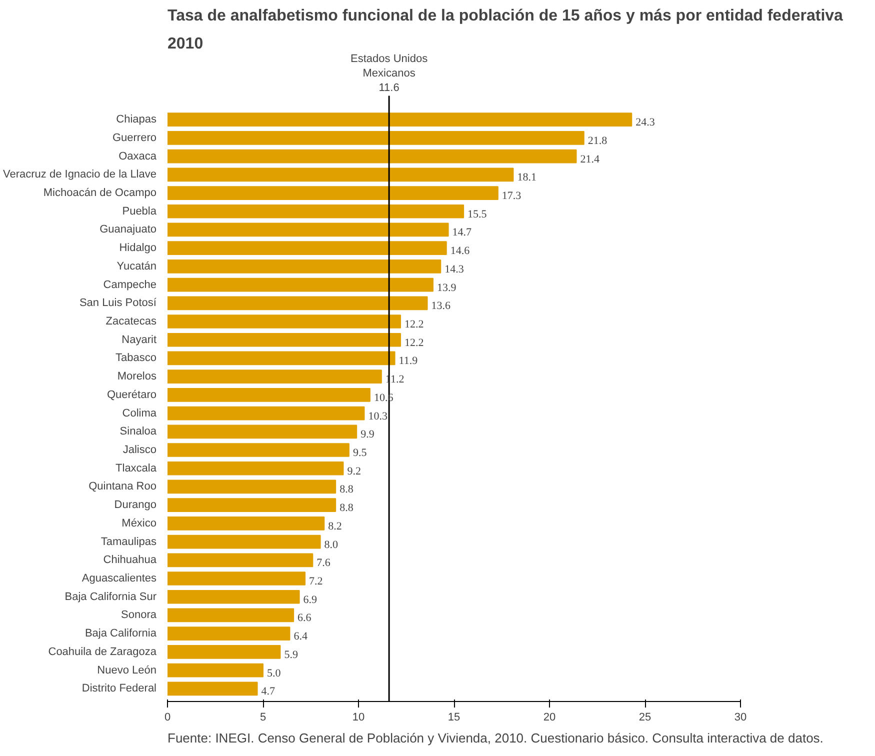 Image resolution: width=875 pixels, height=756 pixels. Describe the element at coordinates (139, 432) in the screenshot. I see `y-tick-label: Sinaloa` at that location.